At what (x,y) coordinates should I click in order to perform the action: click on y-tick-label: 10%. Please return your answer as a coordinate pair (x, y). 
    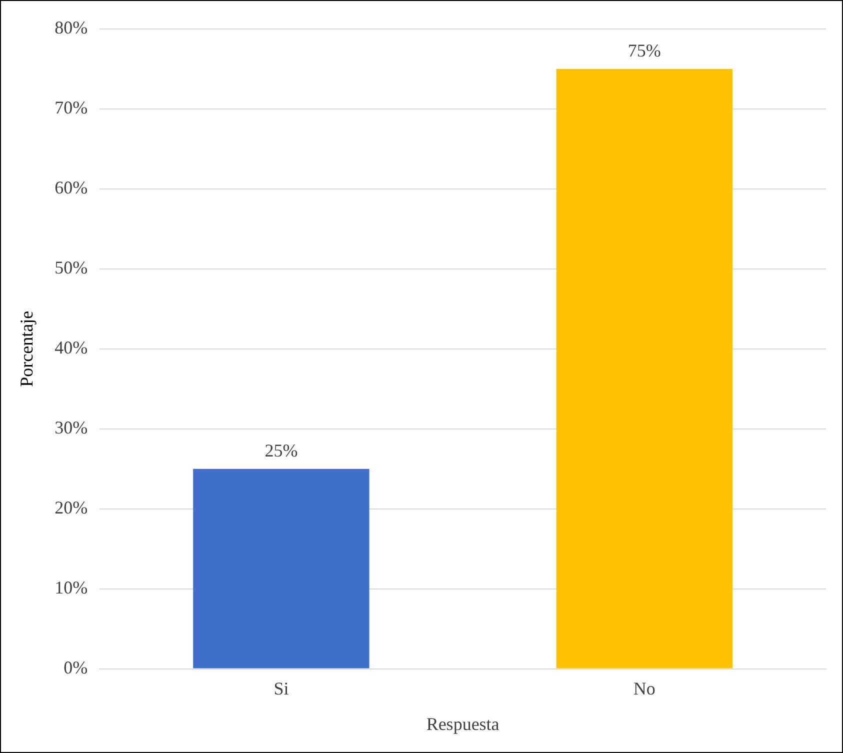
    Looking at the image, I should click on (71, 588).